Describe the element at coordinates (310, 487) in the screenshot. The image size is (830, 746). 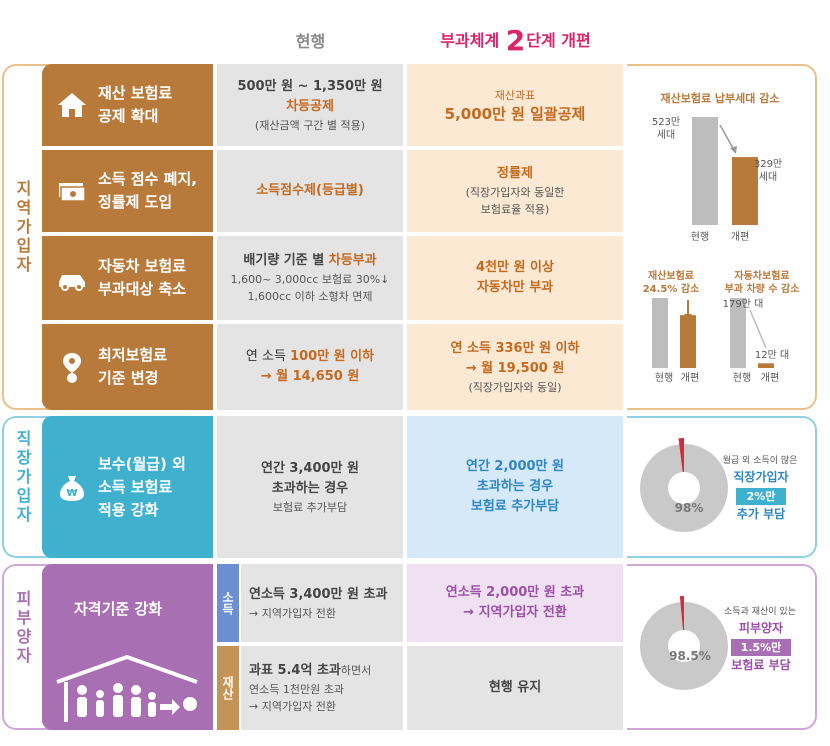
I see `current-extra-income: 연간 3,400만 원 초과하는 경우 보험료 추가부담` at that location.